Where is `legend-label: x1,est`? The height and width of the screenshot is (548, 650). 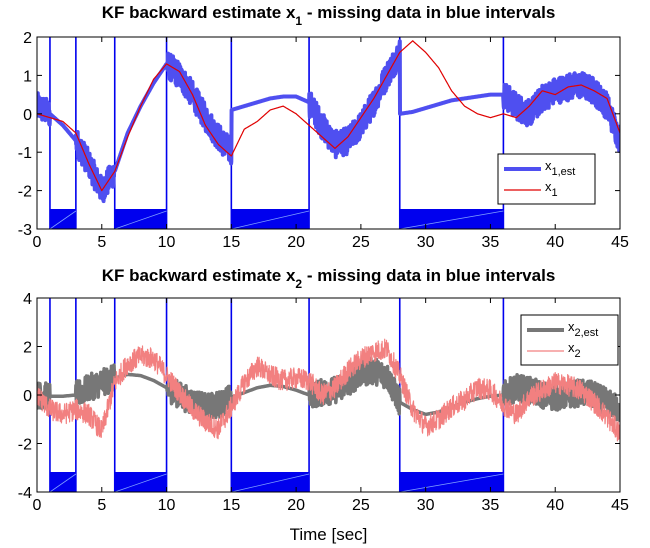 legend-label: x1,est is located at coordinates (560, 168).